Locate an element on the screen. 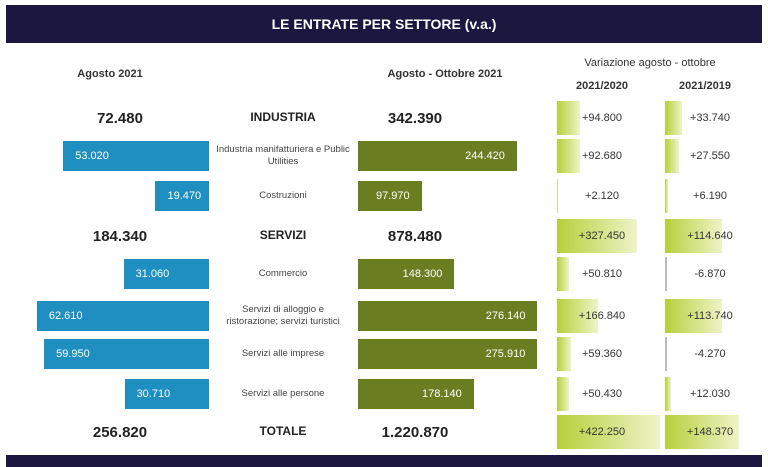  sector-label: Servizi alle imprese is located at coordinates (283, 353).